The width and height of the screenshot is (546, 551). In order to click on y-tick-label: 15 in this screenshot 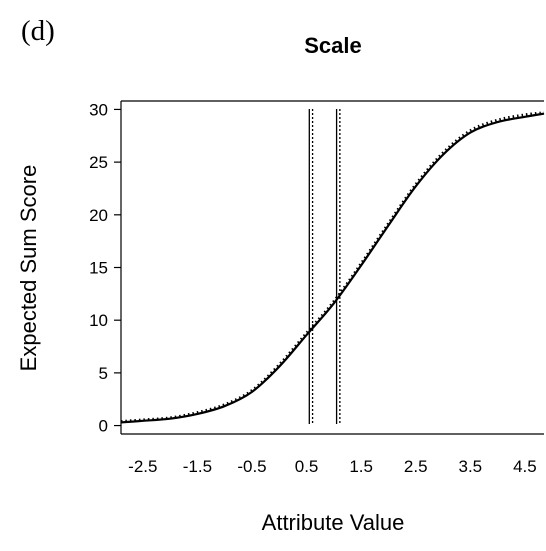, I will do `click(98, 268)`.